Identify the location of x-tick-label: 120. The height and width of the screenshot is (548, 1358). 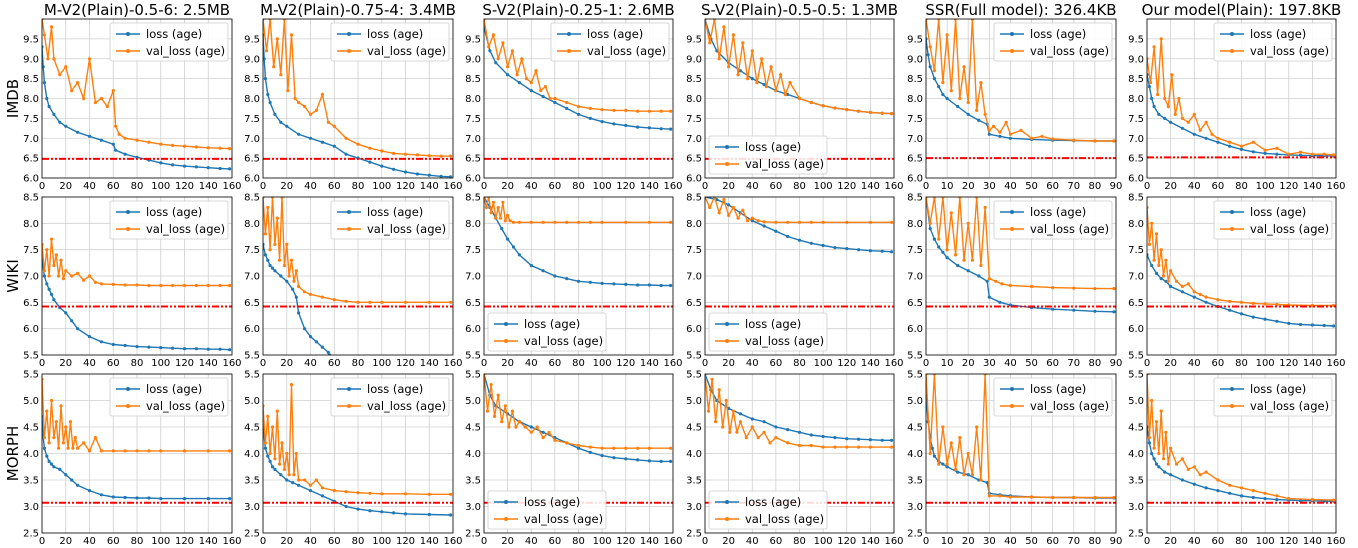
(846, 541).